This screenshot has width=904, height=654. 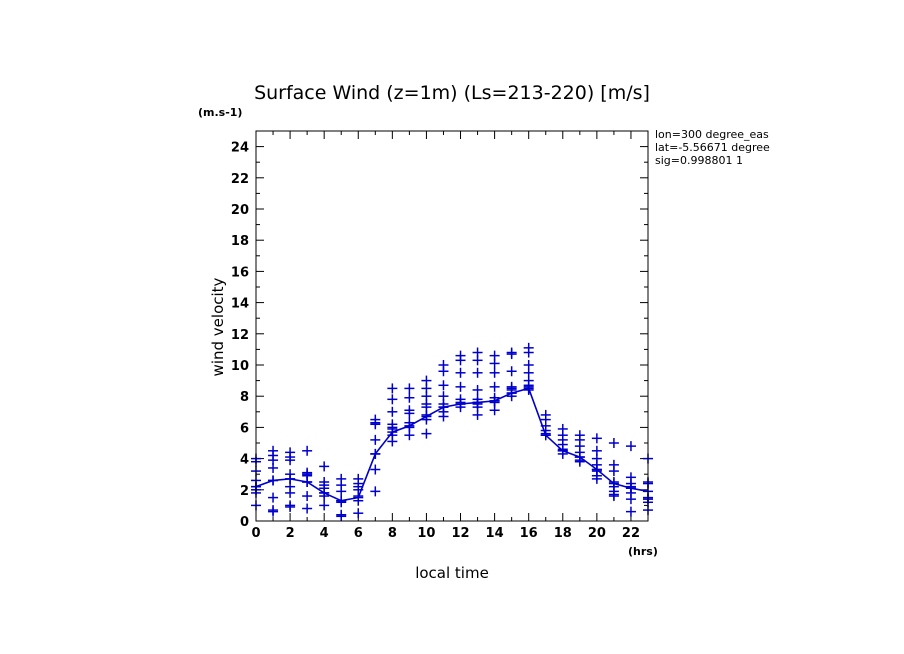 I want to click on x-unit-label: (hrs), so click(x=643, y=551).